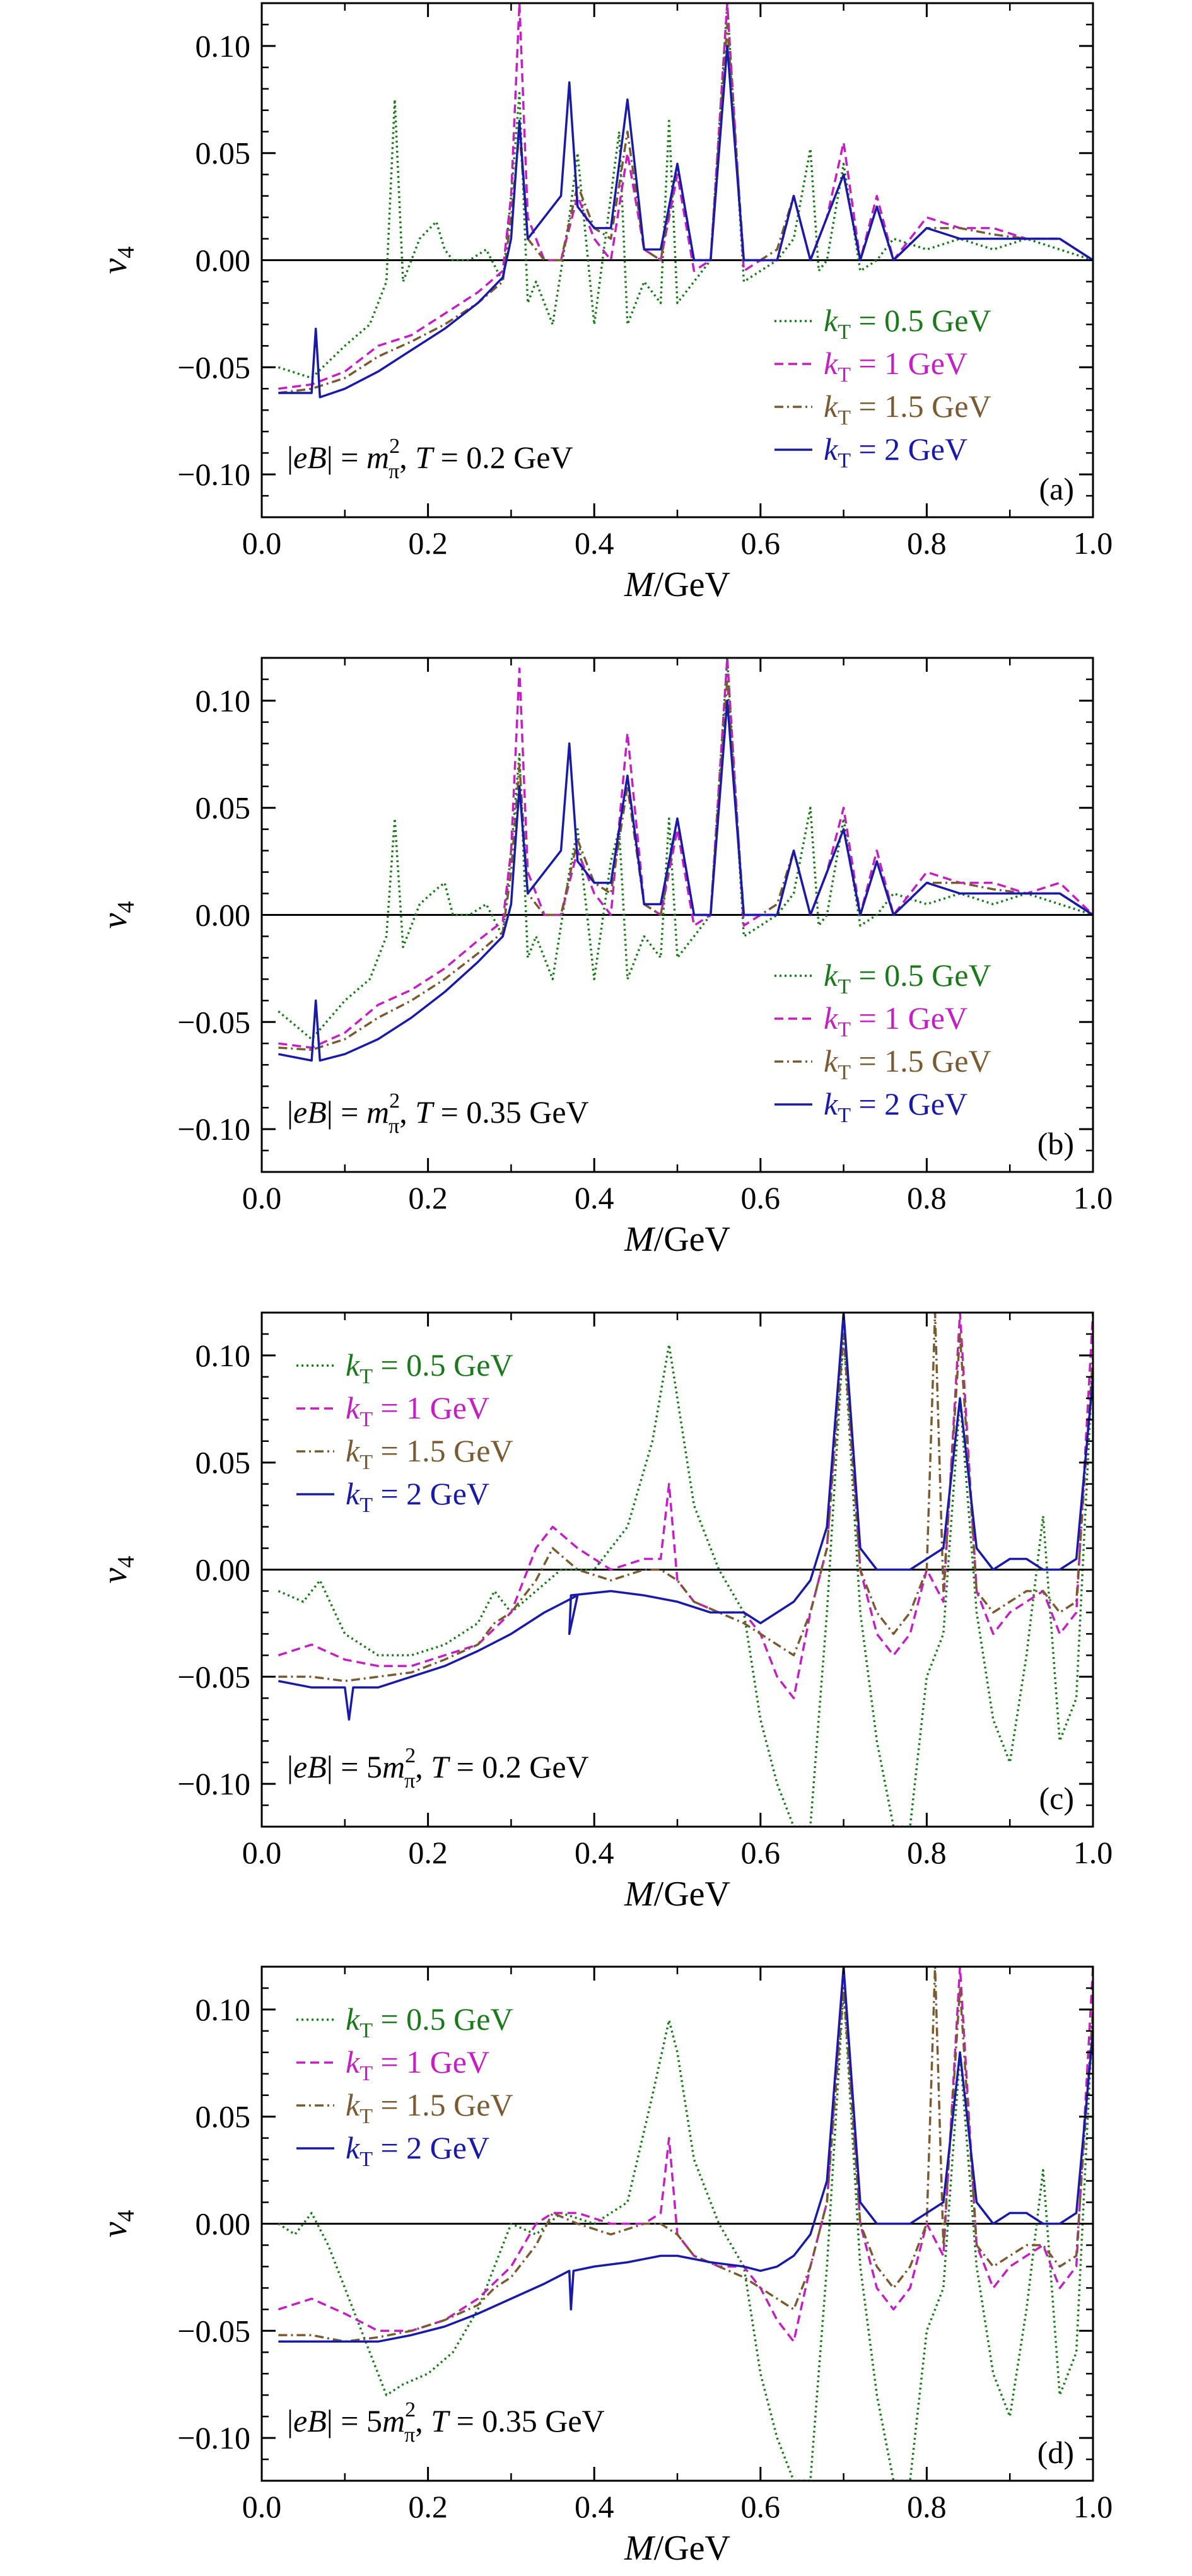  I want to click on annotation-text: |eB| = m2 π, T = 0.2 GeV, so click(430, 459).